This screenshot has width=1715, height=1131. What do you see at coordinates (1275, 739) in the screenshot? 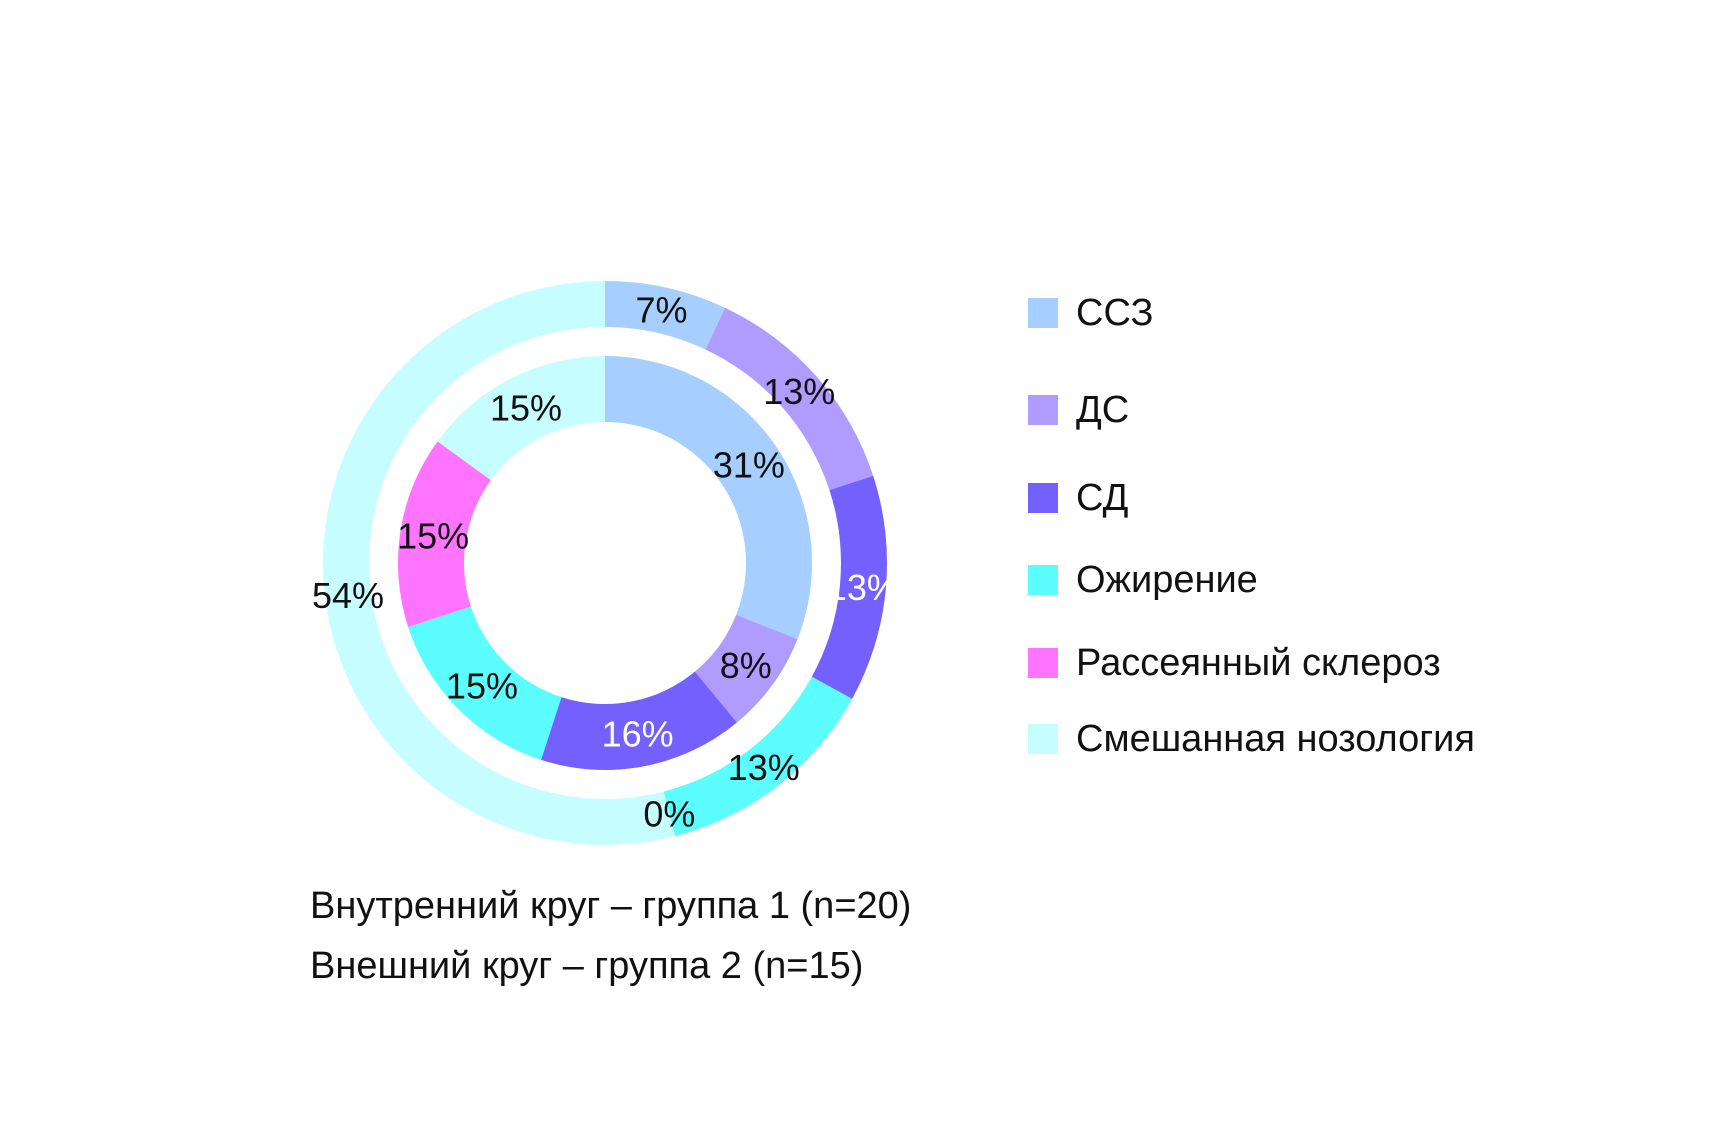
I see `legend-label-5: Смешанная нозология` at bounding box center [1275, 739].